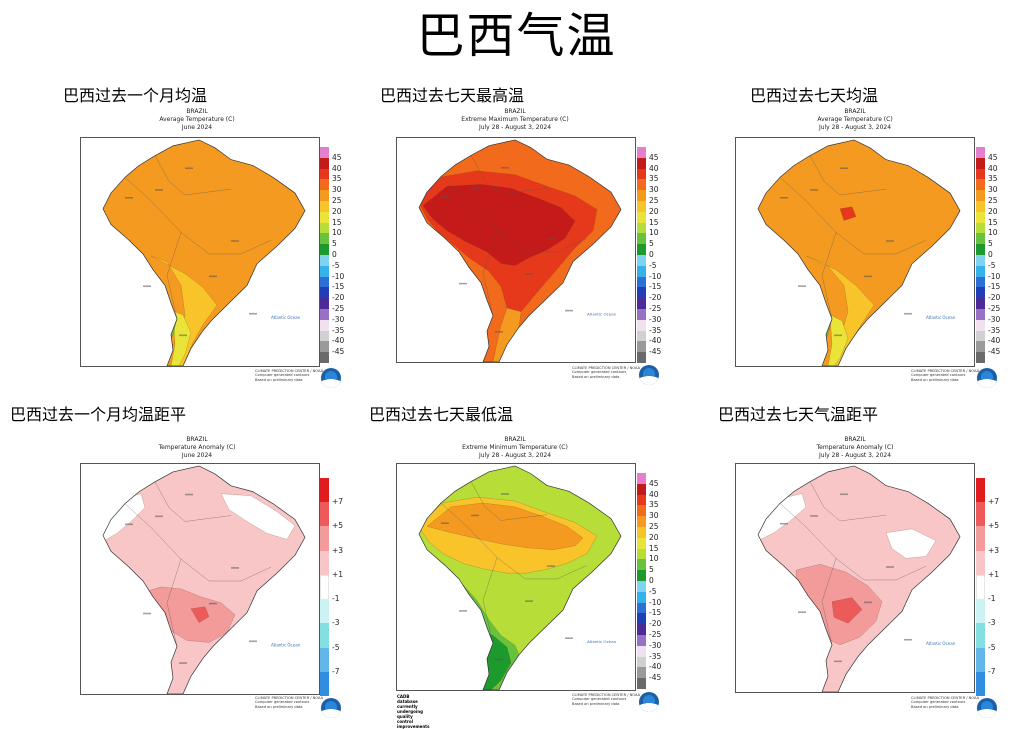  I want to click on map-period: June 2024, so click(197, 127).